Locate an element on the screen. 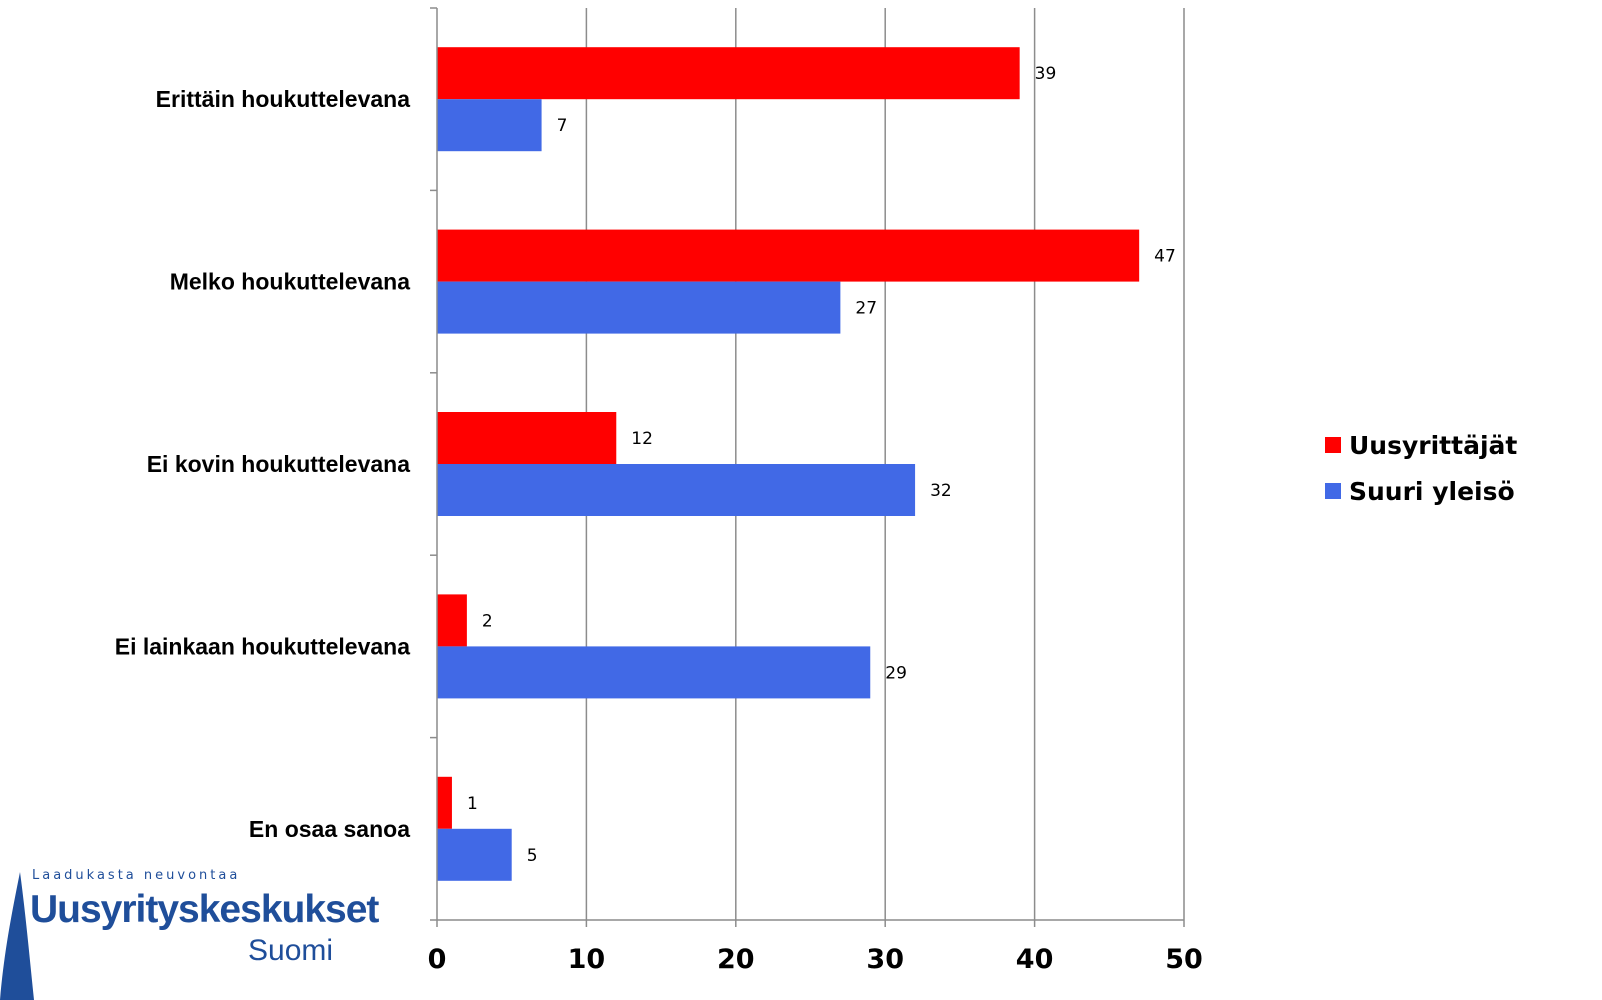 This screenshot has width=1602, height=1000. data-label: 47 is located at coordinates (1165, 257).